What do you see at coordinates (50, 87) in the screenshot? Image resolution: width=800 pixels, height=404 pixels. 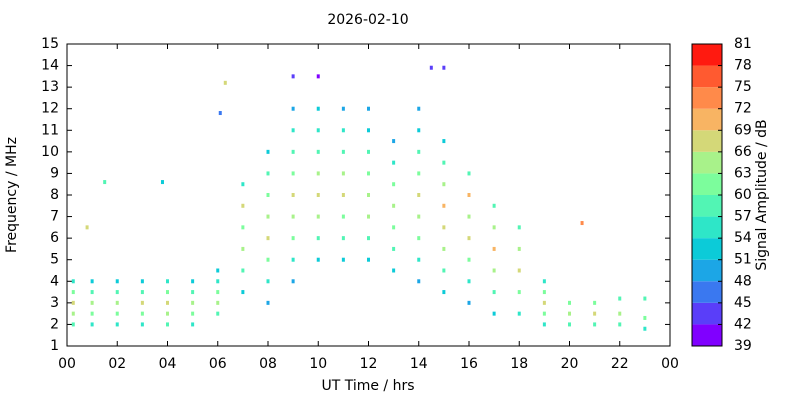 I see `y-tick-label: 13` at bounding box center [50, 87].